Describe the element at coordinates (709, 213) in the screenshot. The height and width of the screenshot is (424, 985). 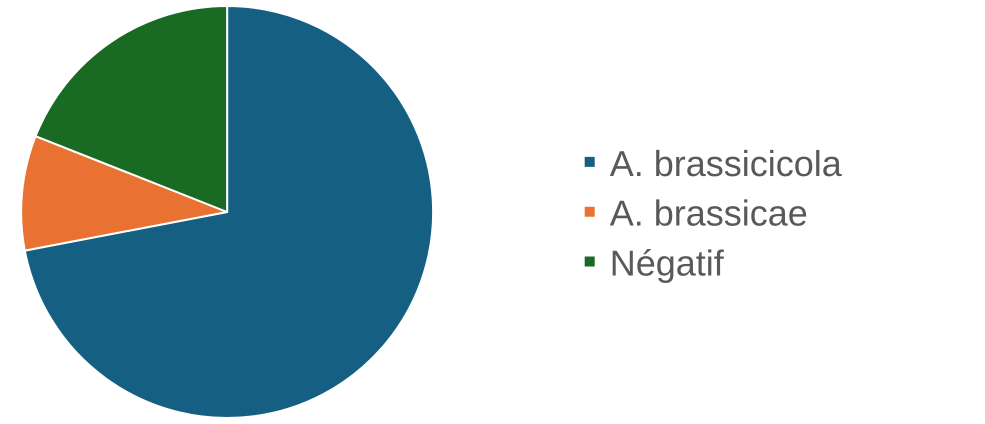
I see `legend-label: A. brassicae` at that location.